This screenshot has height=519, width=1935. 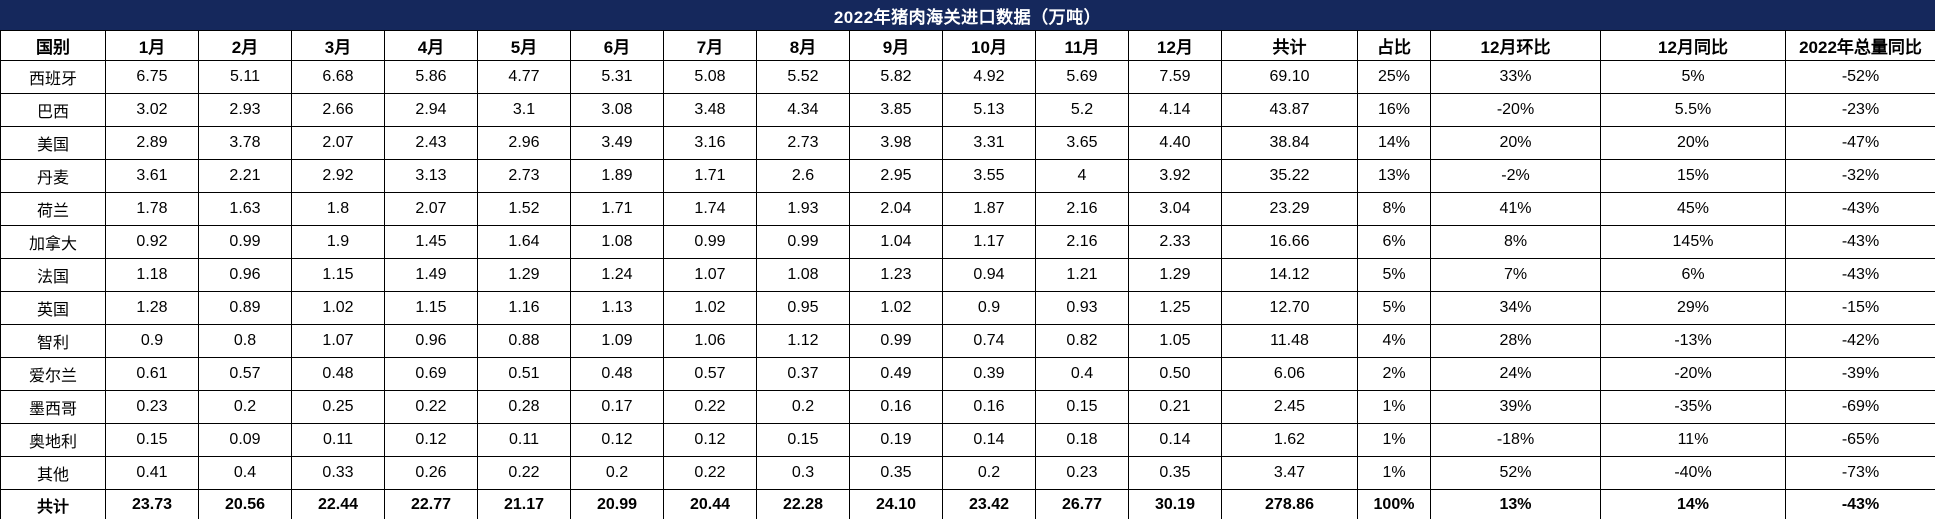 What do you see at coordinates (803, 110) in the screenshot?
I see `value-cell: 4.34` at bounding box center [803, 110].